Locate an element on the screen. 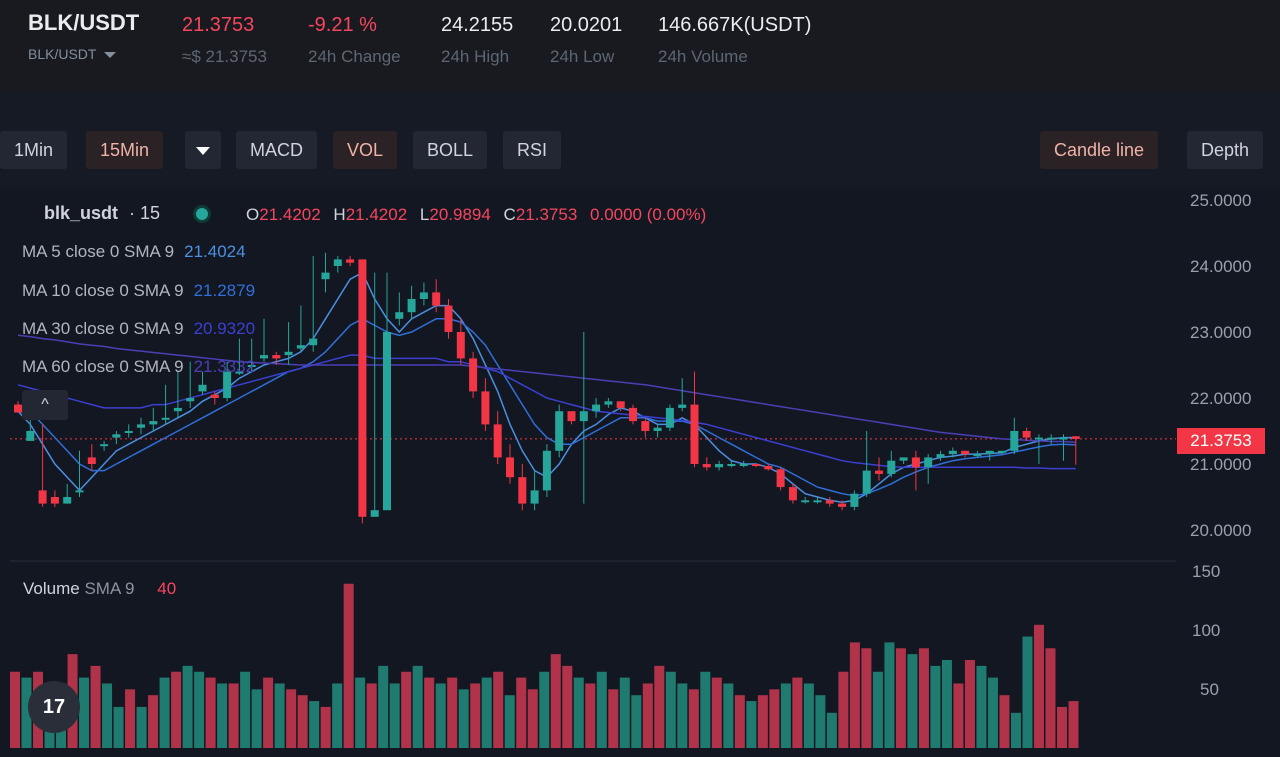  interval-1min-button: 1Min is located at coordinates (34, 150).